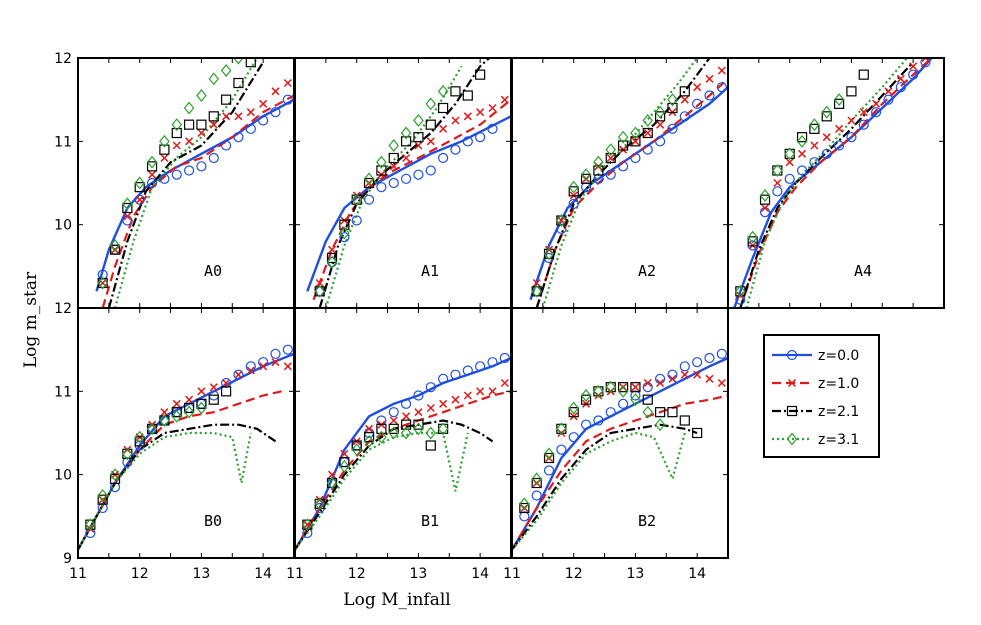 The image size is (981, 625). Describe the element at coordinates (430, 521) in the screenshot. I see `panel-label: B1` at that location.